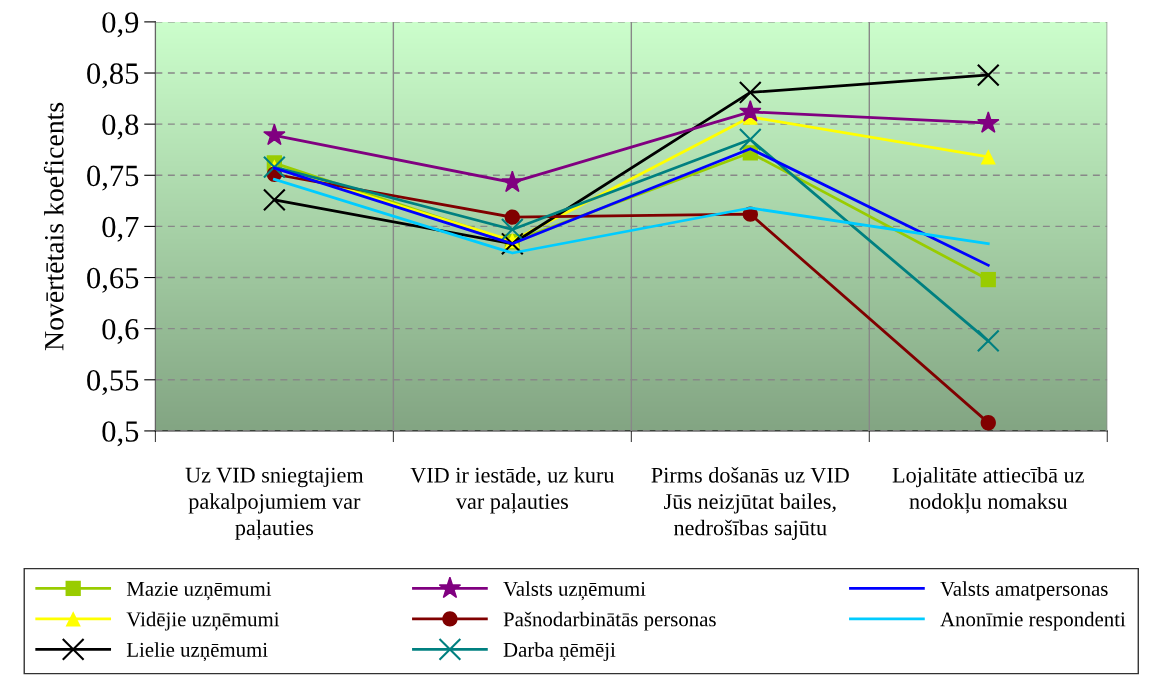 Image resolution: width=1151 pixels, height=684 pixels. What do you see at coordinates (120, 331) in the screenshot?
I see `y-tick-label: 0,6` at bounding box center [120, 331].